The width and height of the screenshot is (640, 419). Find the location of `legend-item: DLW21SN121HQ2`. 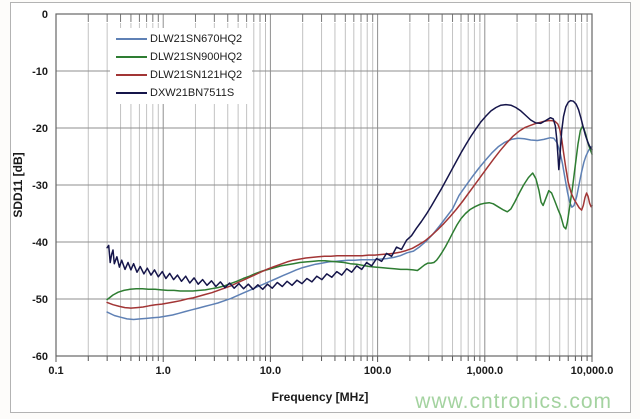

legend-item: DLW21SN121HQ2 is located at coordinates (179, 75).